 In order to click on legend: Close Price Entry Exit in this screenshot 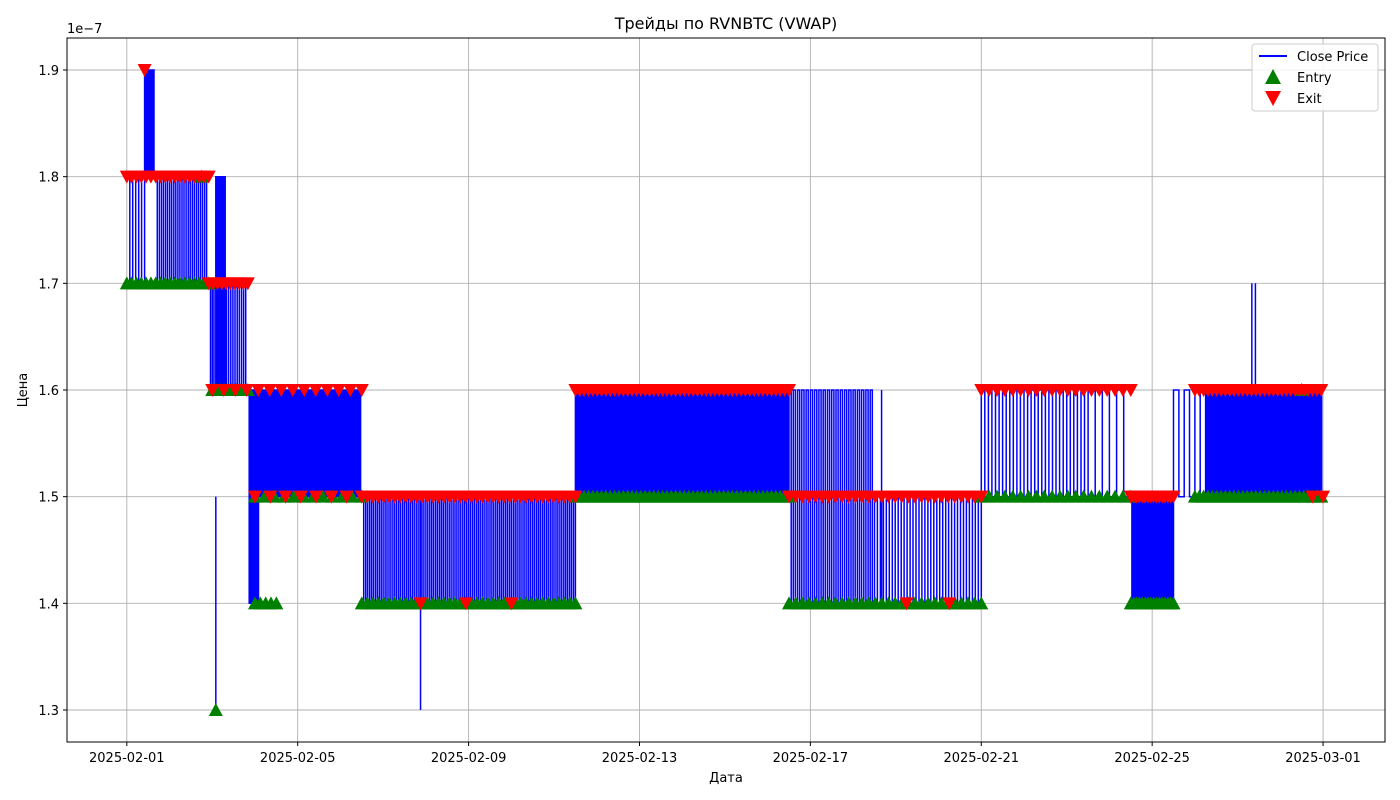, I will do `click(1315, 77)`.